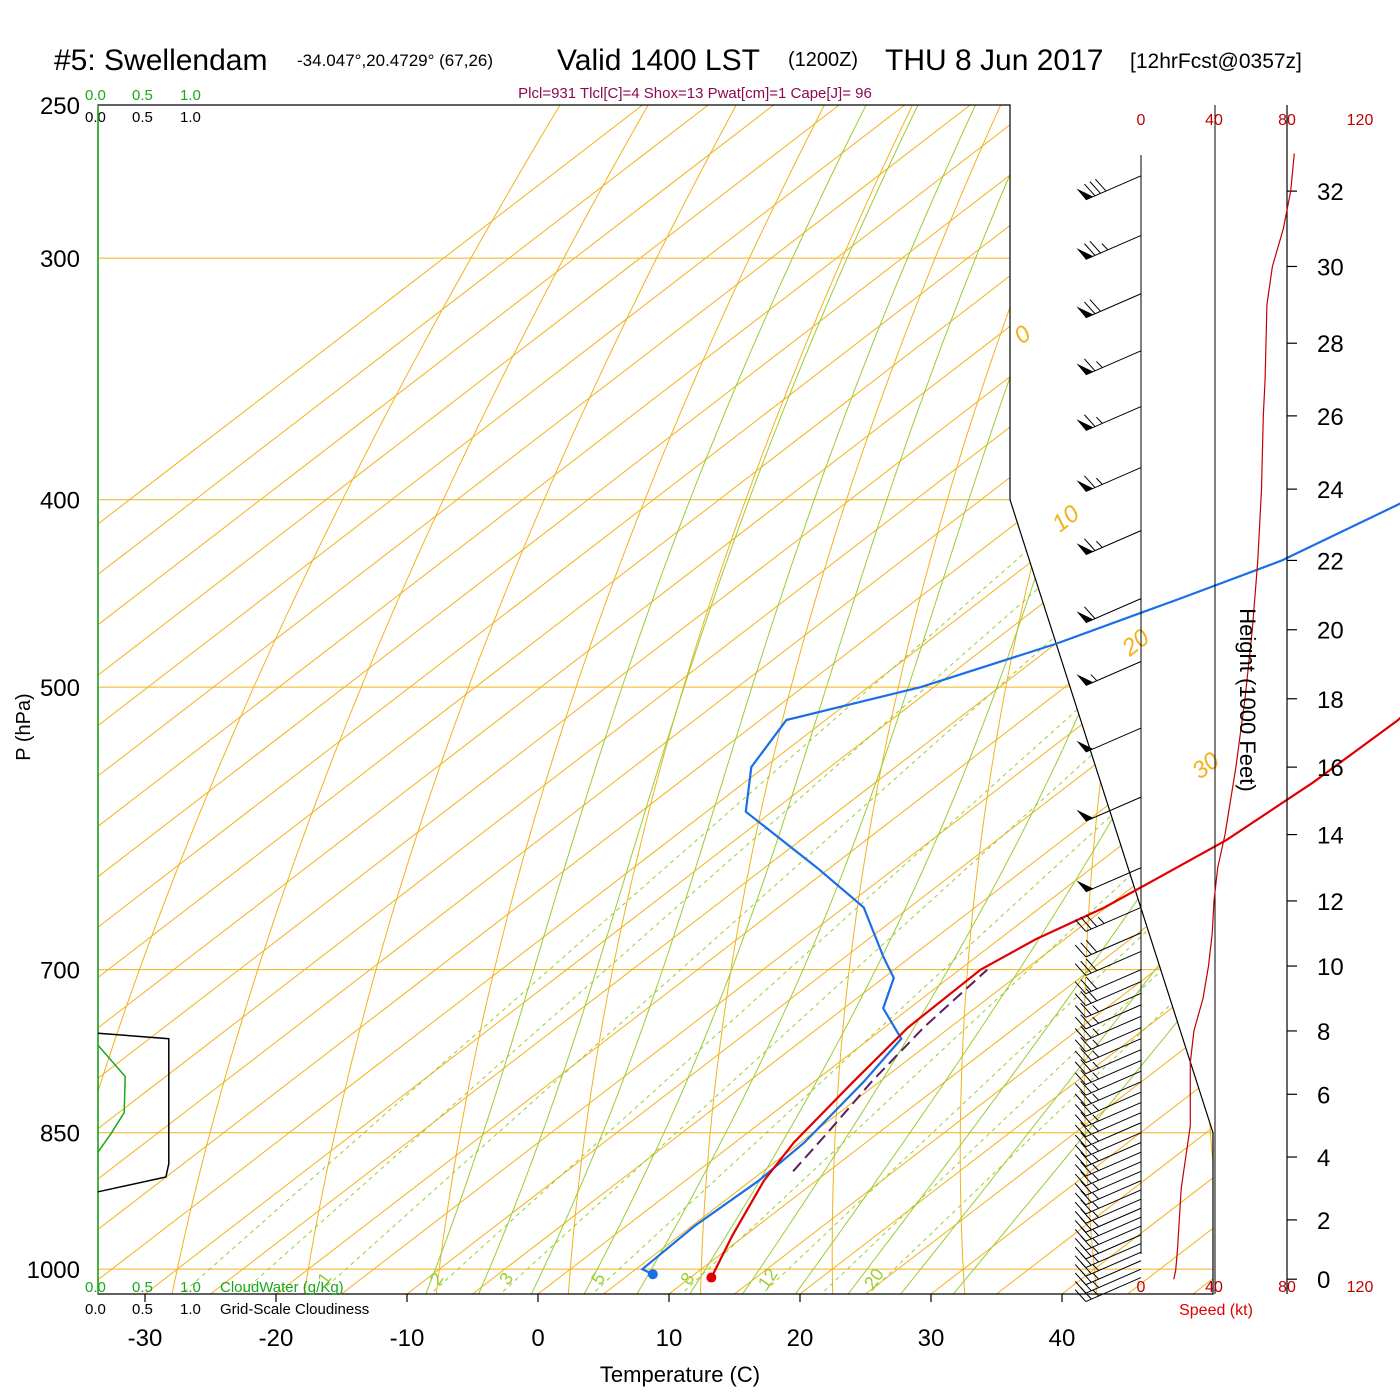  Describe the element at coordinates (190, 117) in the screenshot. I see `cloudiness-top-tick-2: 1.0` at that location.